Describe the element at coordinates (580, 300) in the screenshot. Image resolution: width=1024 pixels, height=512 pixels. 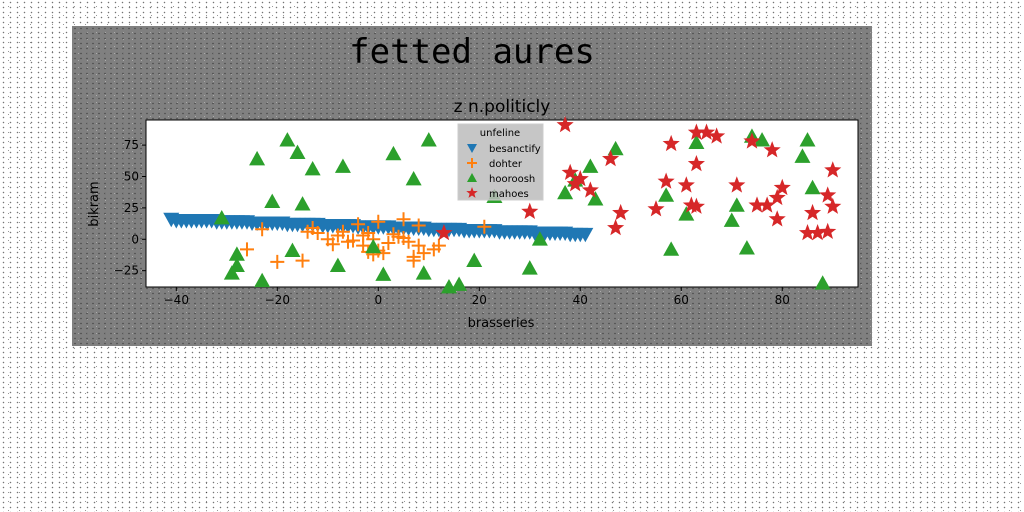
I see `x-tick-label: 40` at that location.